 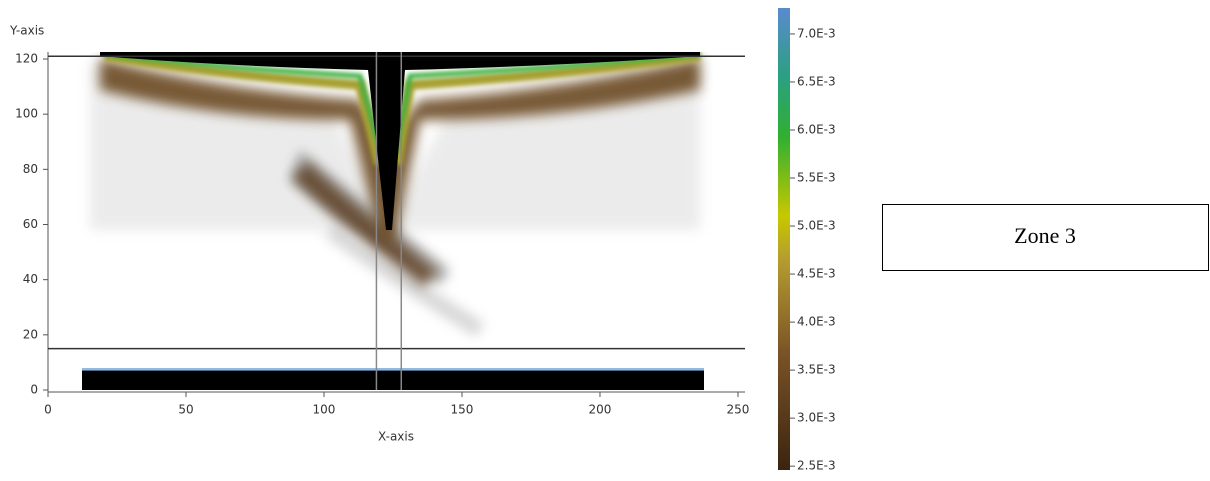 I want to click on x-axis-label: X-axis, so click(x=396, y=437).